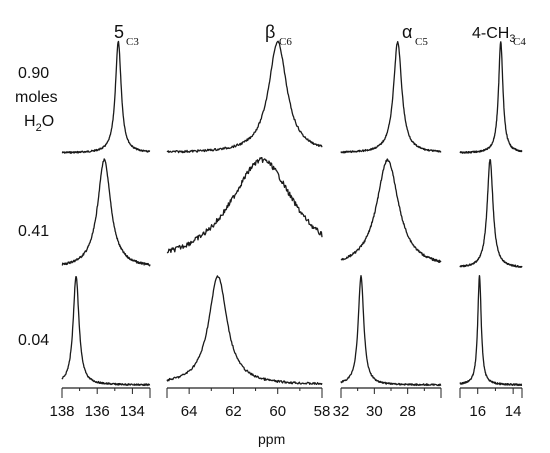  I want to click on row-label-h2o: H2O, so click(39, 123).